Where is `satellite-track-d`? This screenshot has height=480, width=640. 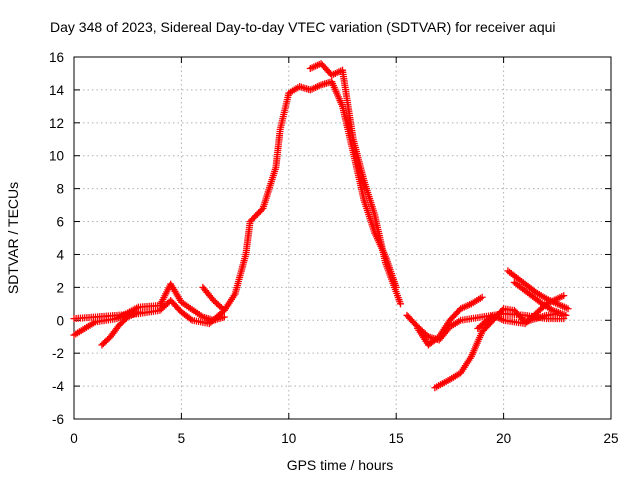 satellite-track-d is located at coordinates (213, 298).